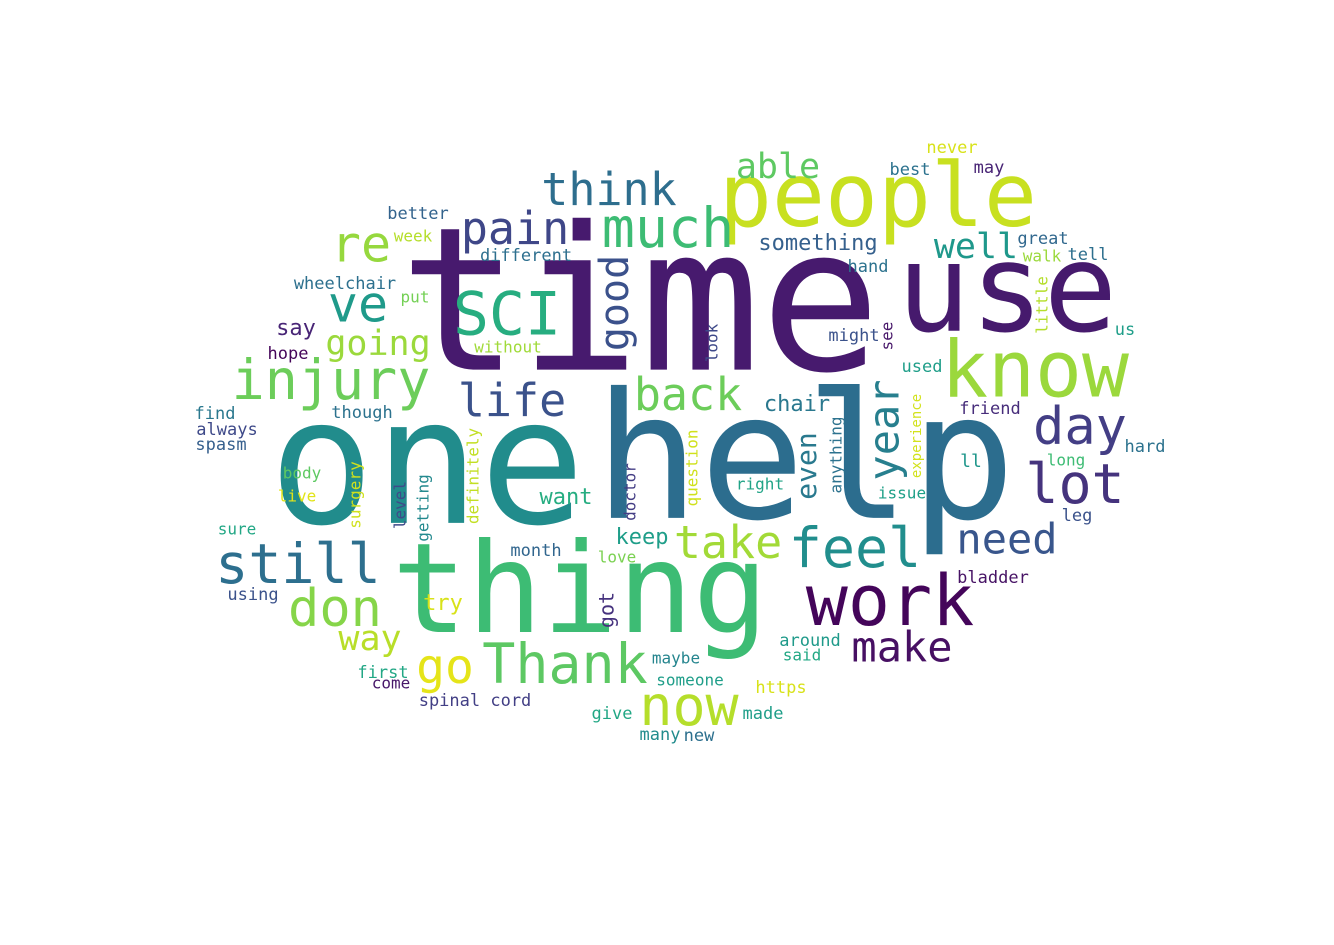  What do you see at coordinates (640, 301) in the screenshot?
I see `word-time: time` at bounding box center [640, 301].